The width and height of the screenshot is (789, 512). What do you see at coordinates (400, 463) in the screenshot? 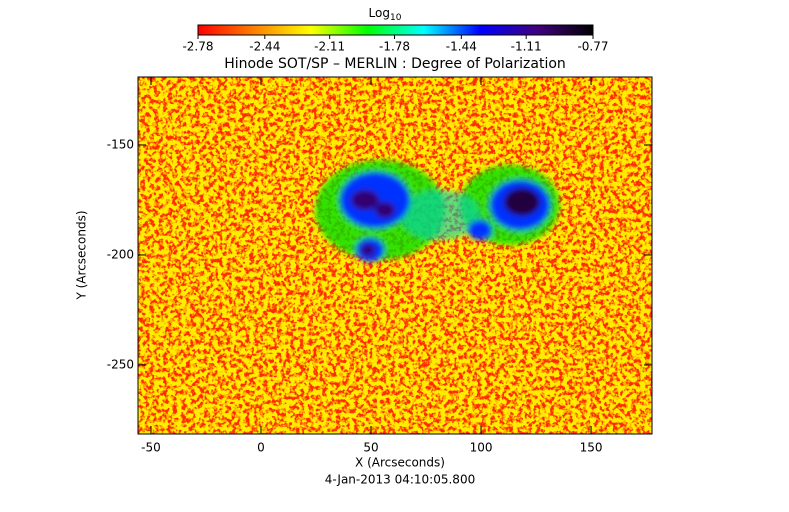
I see `x-axis-label: X (Arcseconds)` at bounding box center [400, 463].